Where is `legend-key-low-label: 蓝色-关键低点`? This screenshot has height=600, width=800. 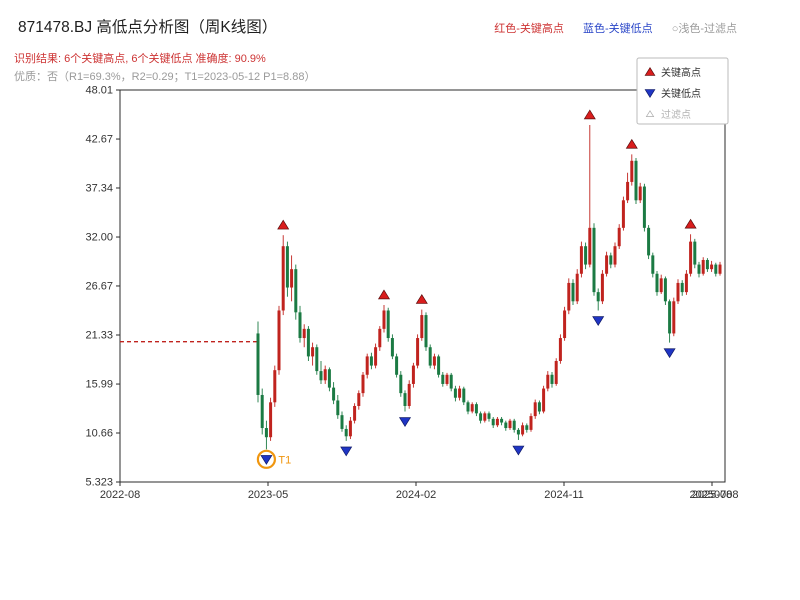 legend-key-low-label: 蓝色-关键低点 is located at coordinates (617, 29).